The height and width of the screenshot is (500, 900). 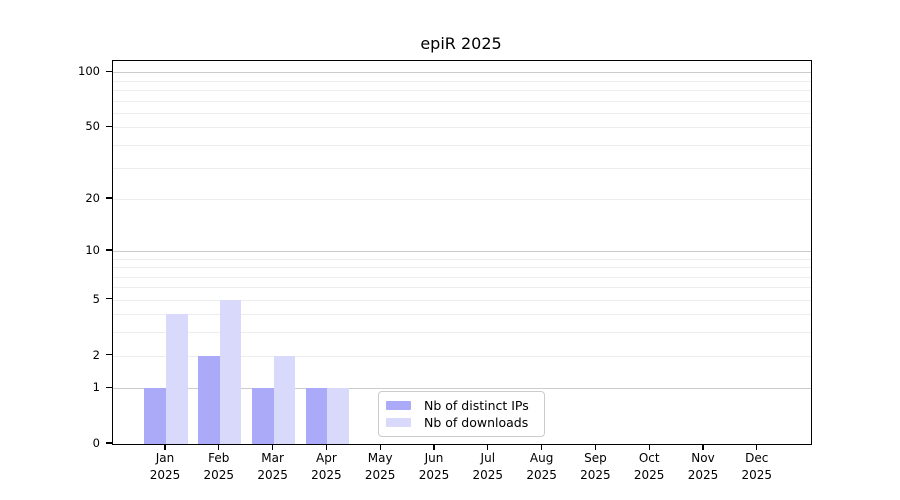 I want to click on y-axis-tick-label: 2, so click(x=96, y=354).